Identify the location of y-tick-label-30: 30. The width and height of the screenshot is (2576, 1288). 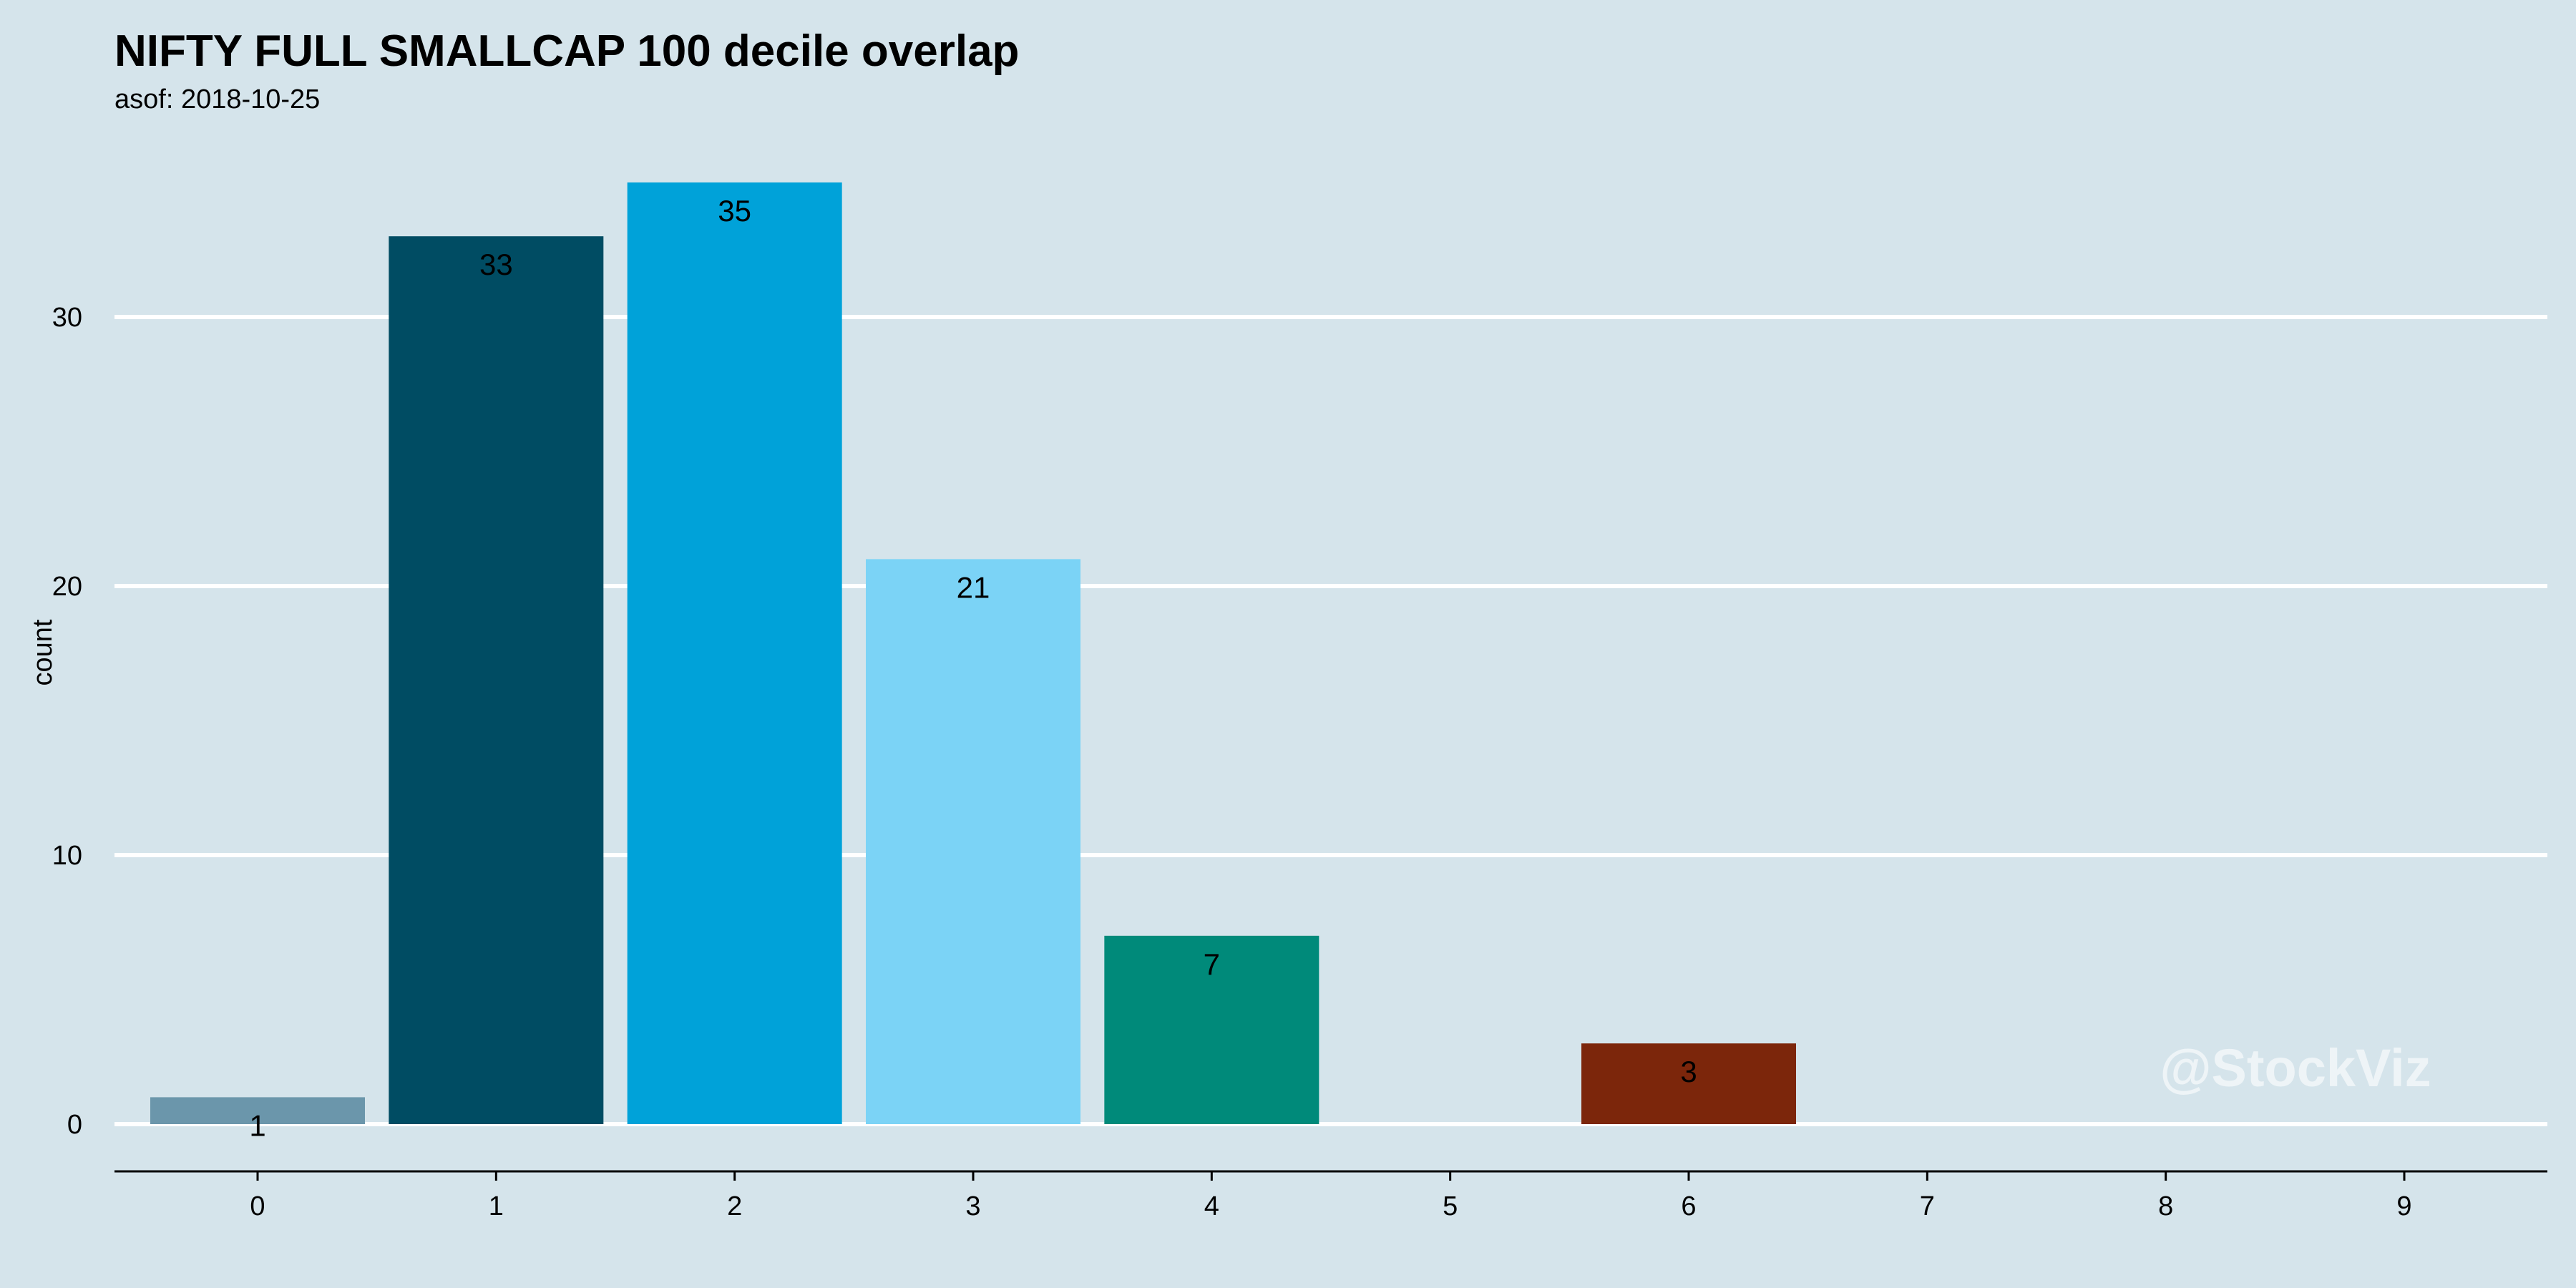
(67, 318).